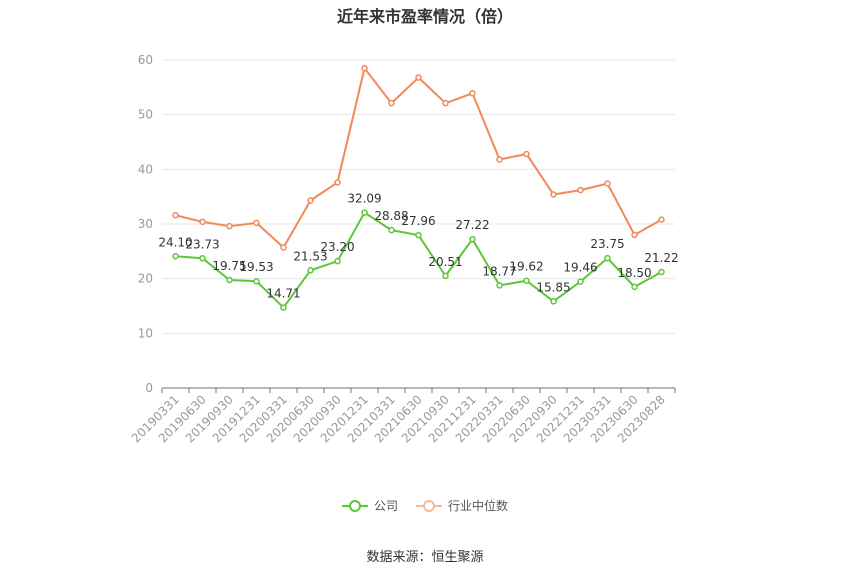  Describe the element at coordinates (149, 388) in the screenshot. I see `y-tick-label: 0` at that location.